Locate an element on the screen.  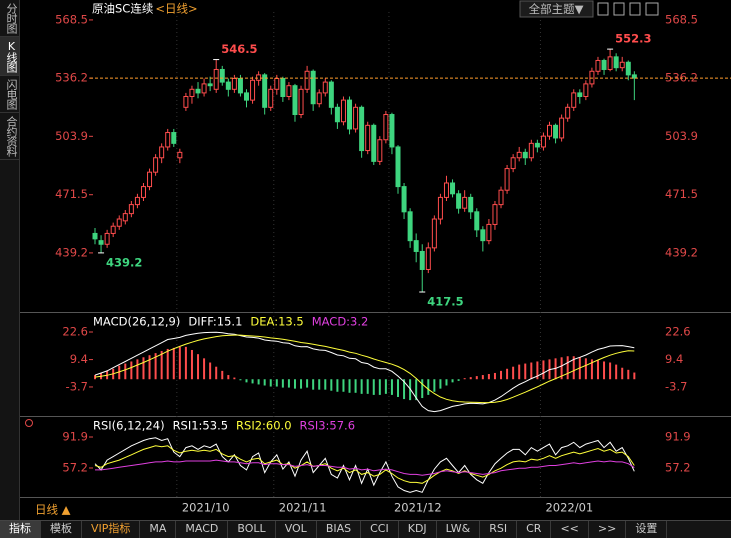
y-tick-label-right: 91.9 is located at coordinates (678, 437).